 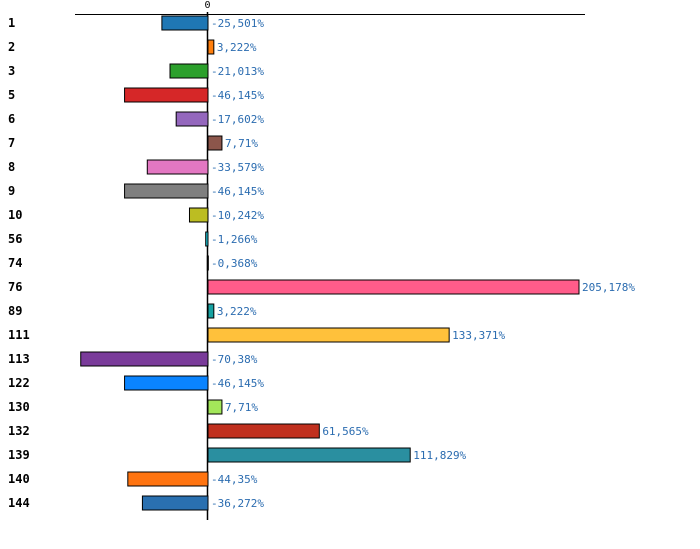 What do you see at coordinates (11, 95) in the screenshot?
I see `category-label: 5` at bounding box center [11, 95].